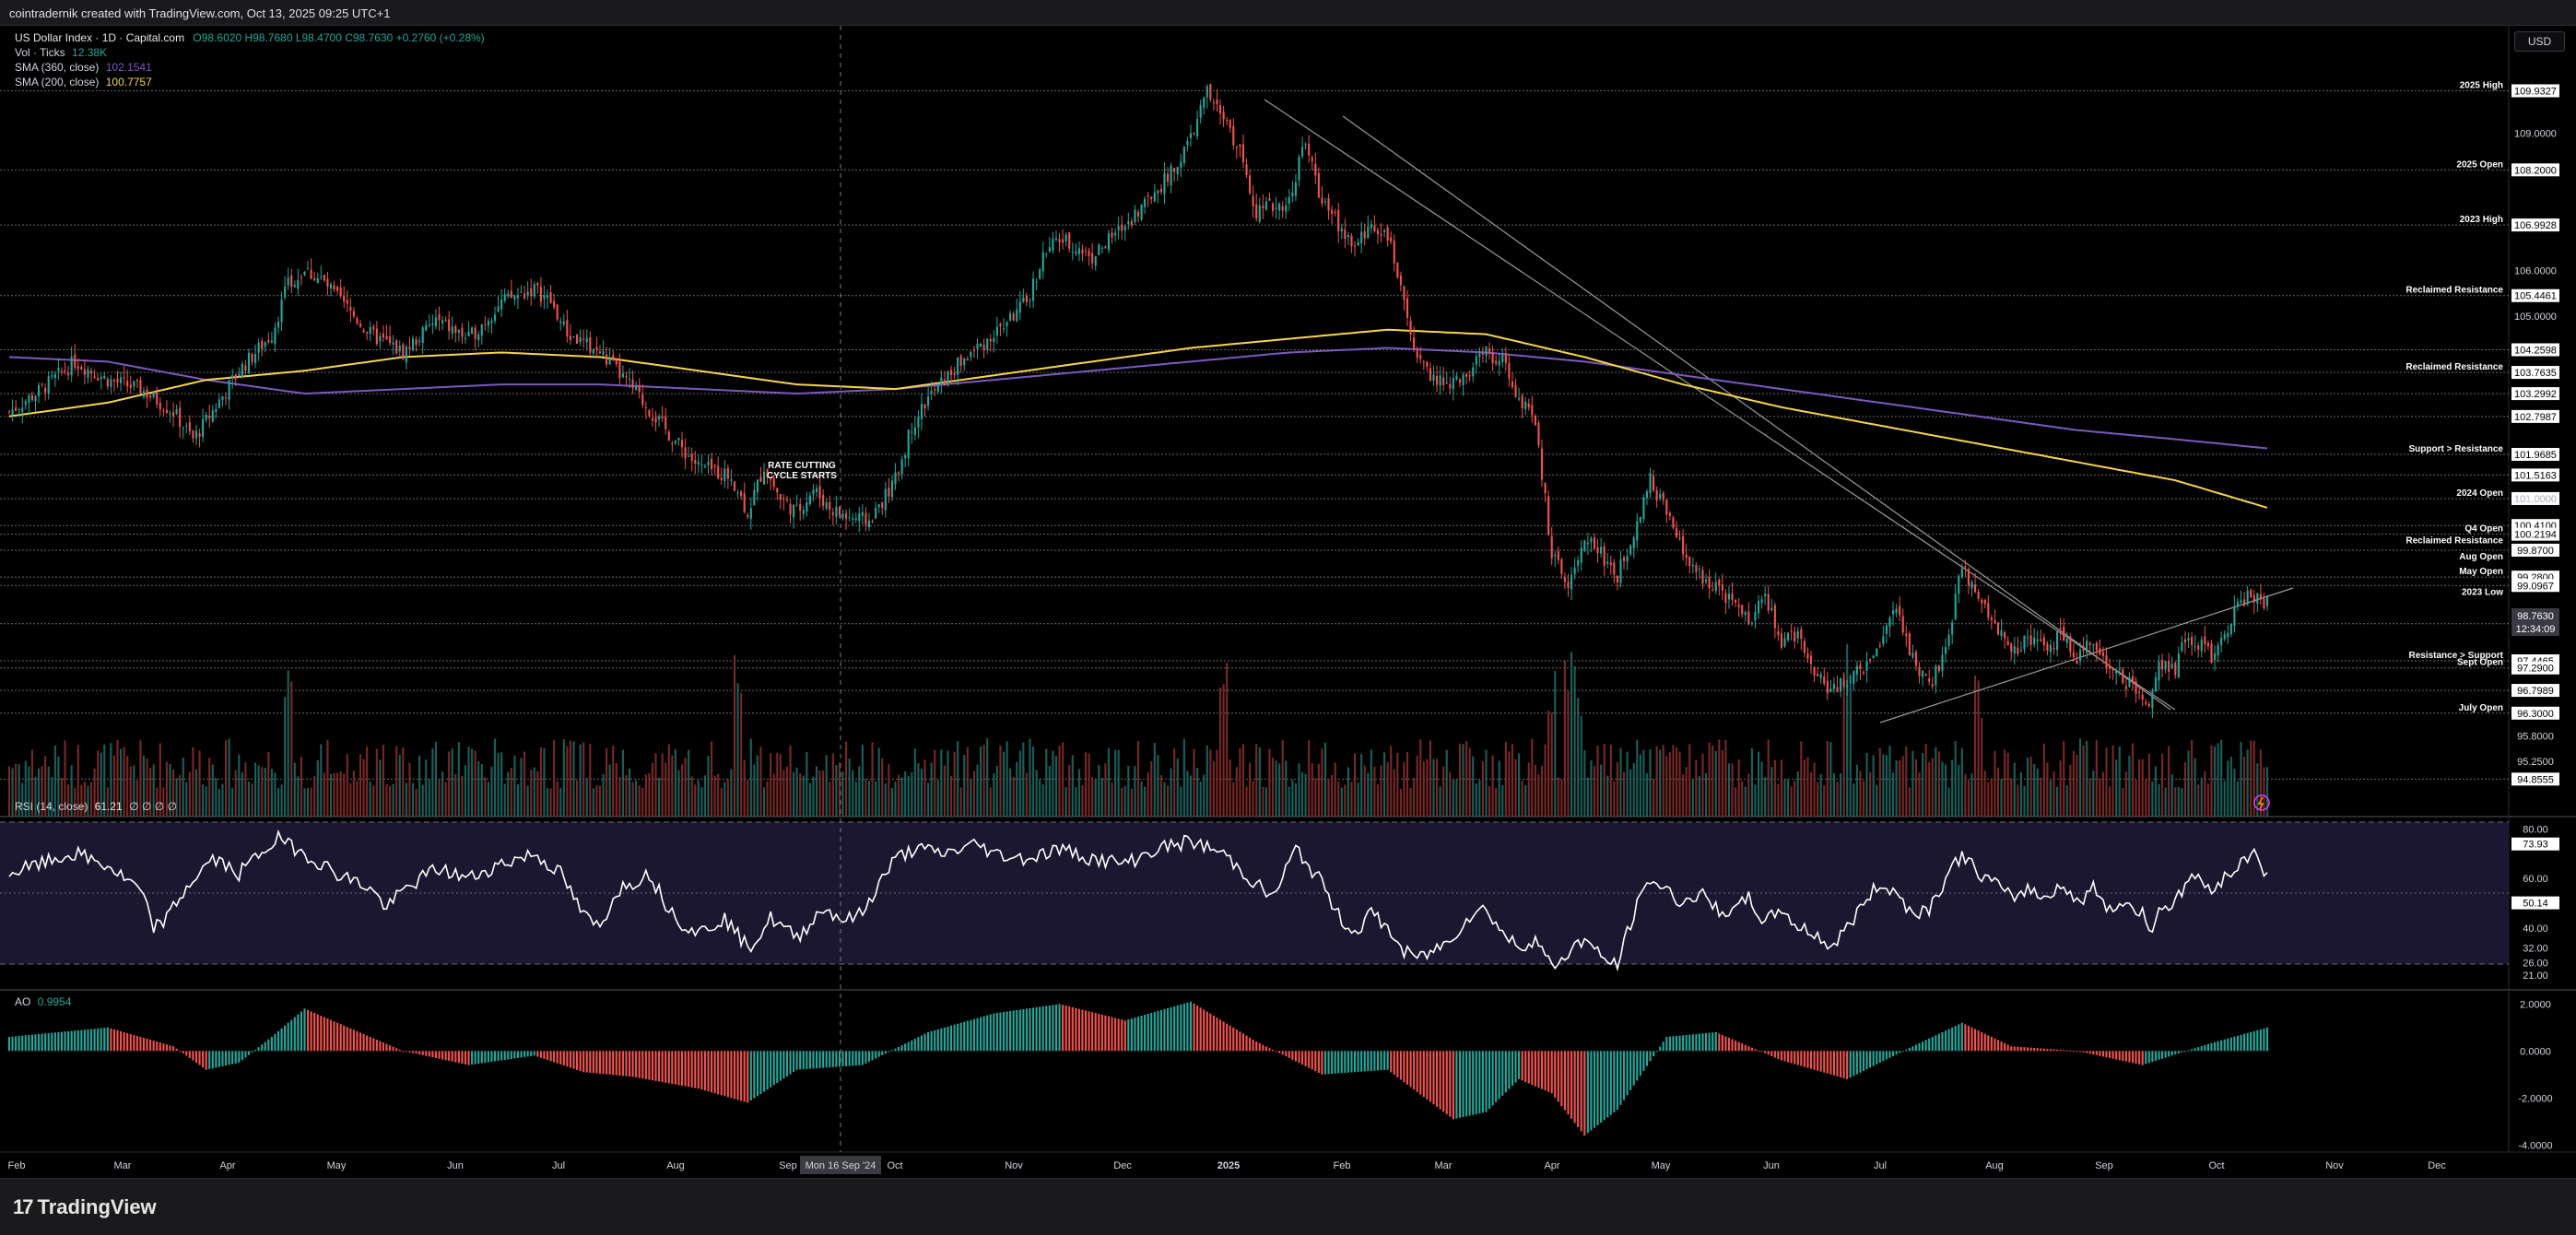 This screenshot has height=1235, width=2576. What do you see at coordinates (2454, 291) in the screenshot?
I see `price-level-label: Reclaimed Resistance` at bounding box center [2454, 291].